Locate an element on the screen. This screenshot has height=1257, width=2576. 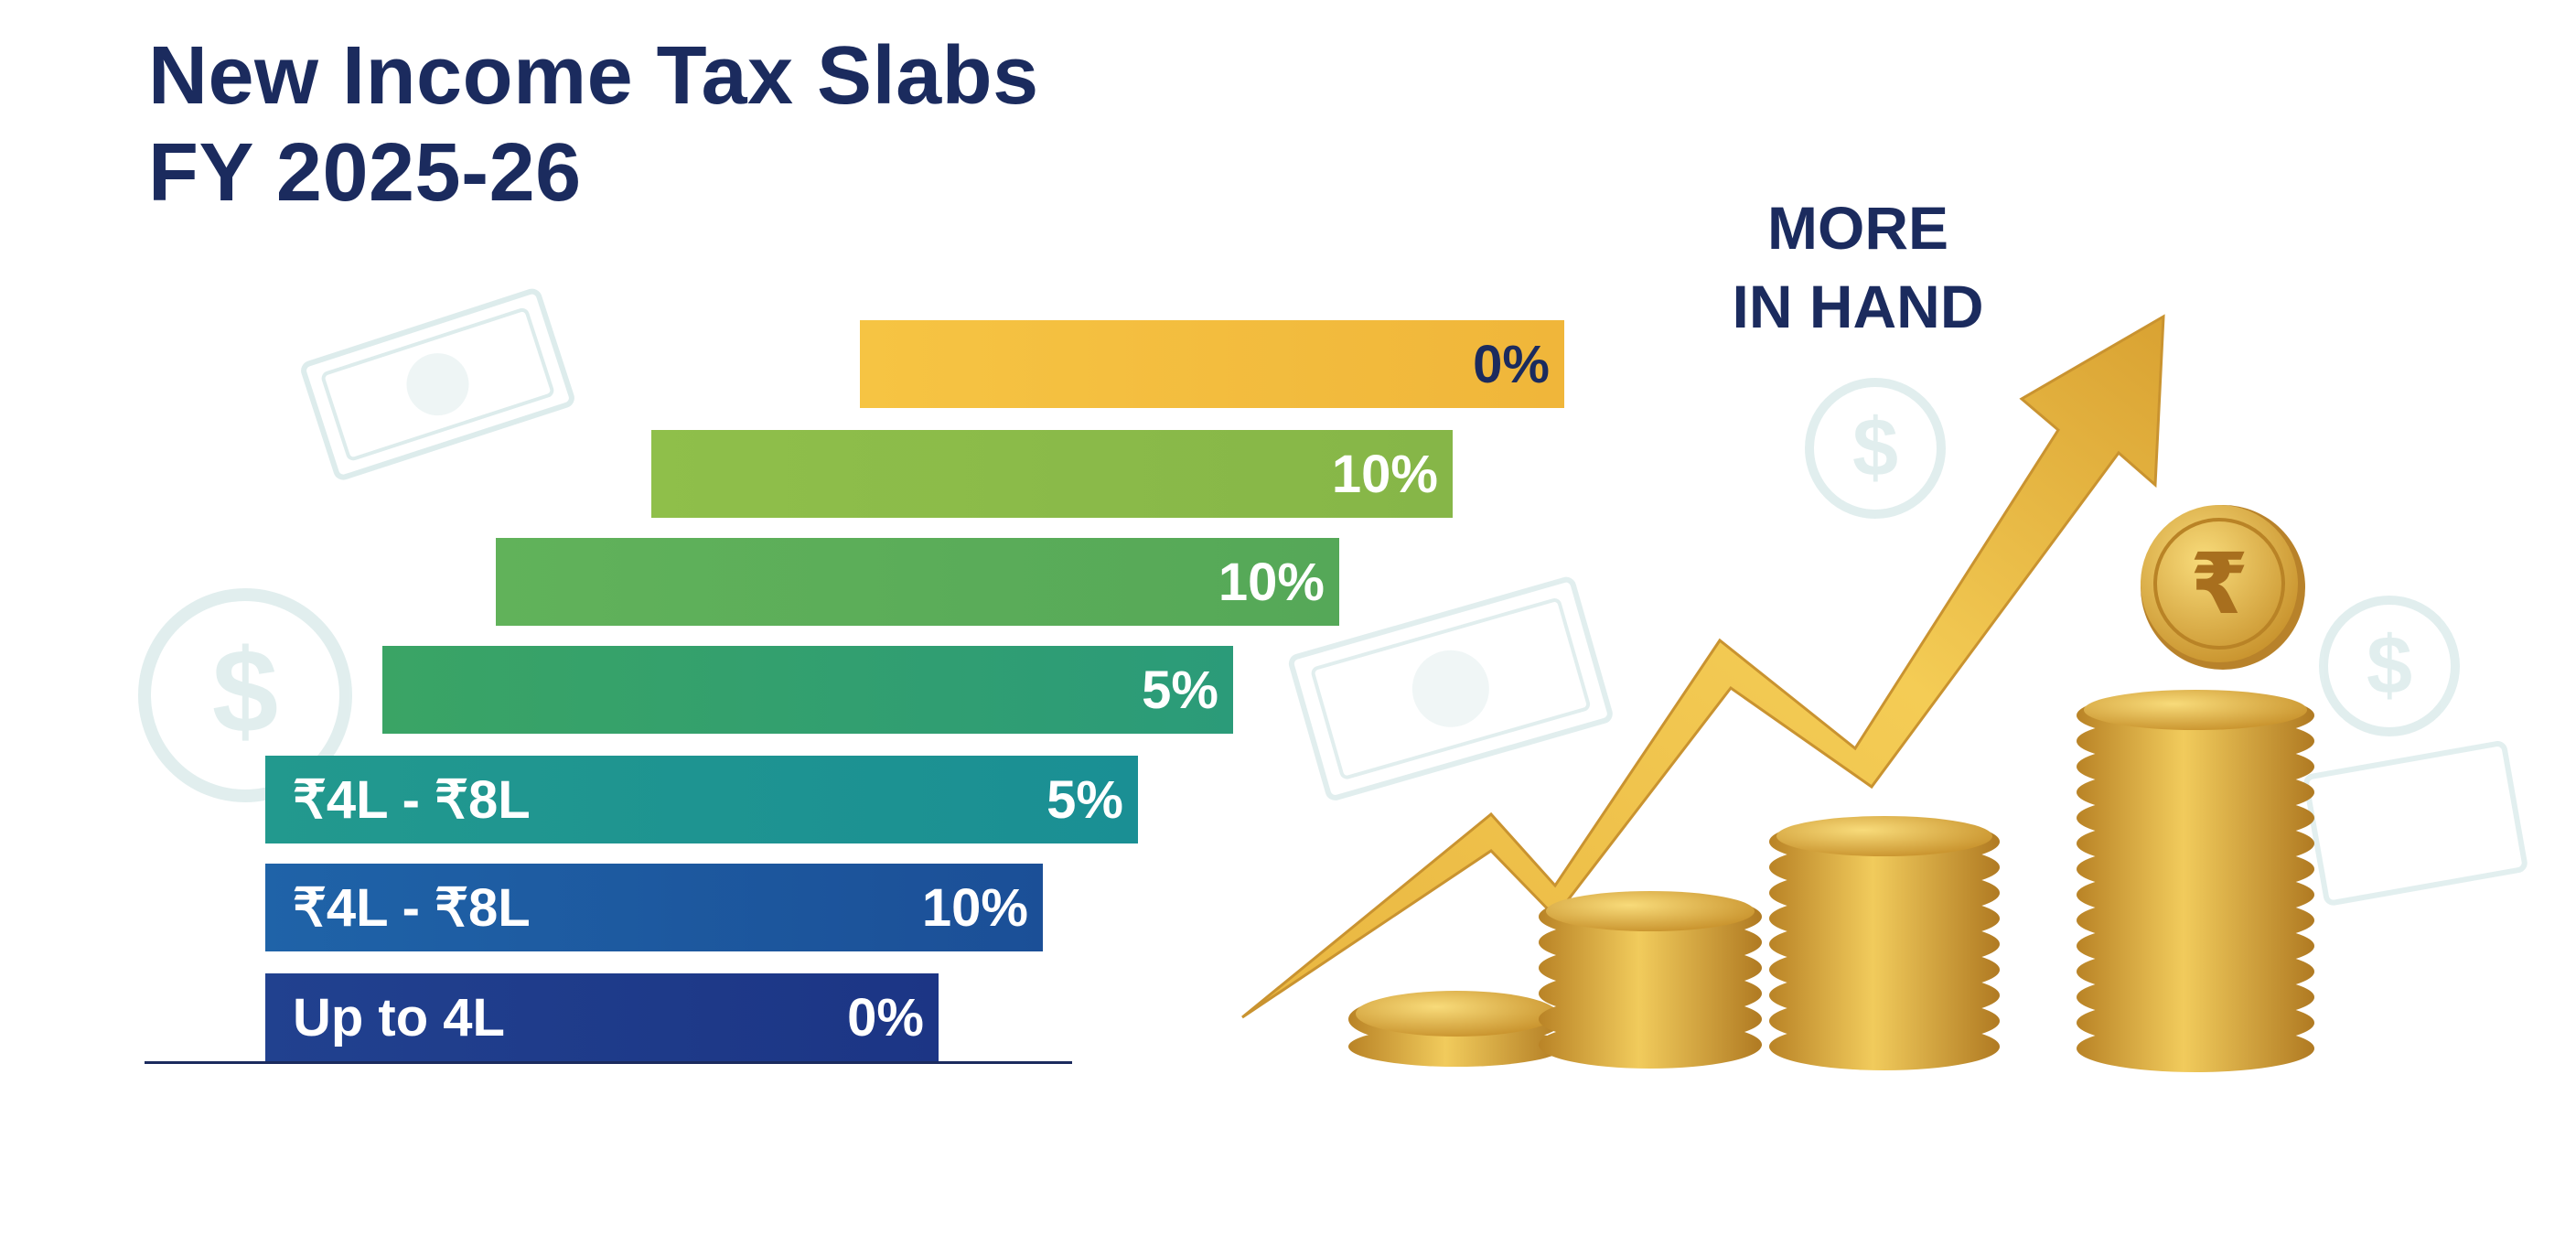
slab-bar-2: 10% is located at coordinates (1052, 474).